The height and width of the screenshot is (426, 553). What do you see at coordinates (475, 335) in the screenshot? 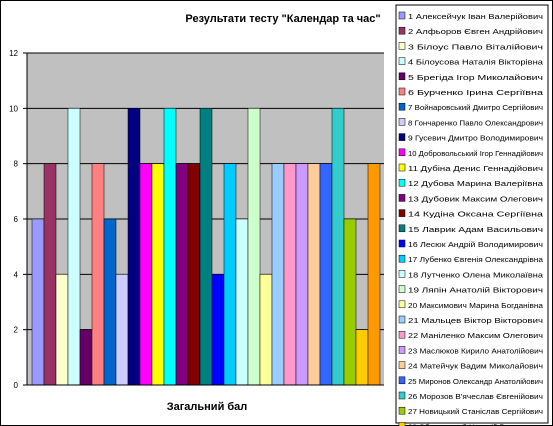
I see `legend-label: 22 Маніленко Максим Олегович` at bounding box center [475, 335].